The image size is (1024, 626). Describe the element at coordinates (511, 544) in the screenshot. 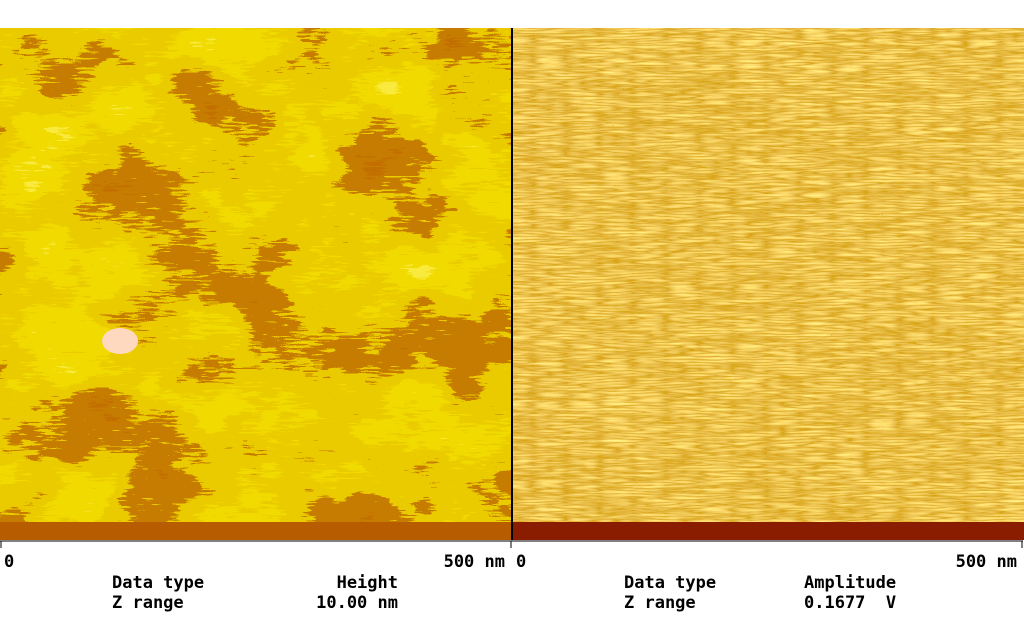

I see `scale-bar` at that location.